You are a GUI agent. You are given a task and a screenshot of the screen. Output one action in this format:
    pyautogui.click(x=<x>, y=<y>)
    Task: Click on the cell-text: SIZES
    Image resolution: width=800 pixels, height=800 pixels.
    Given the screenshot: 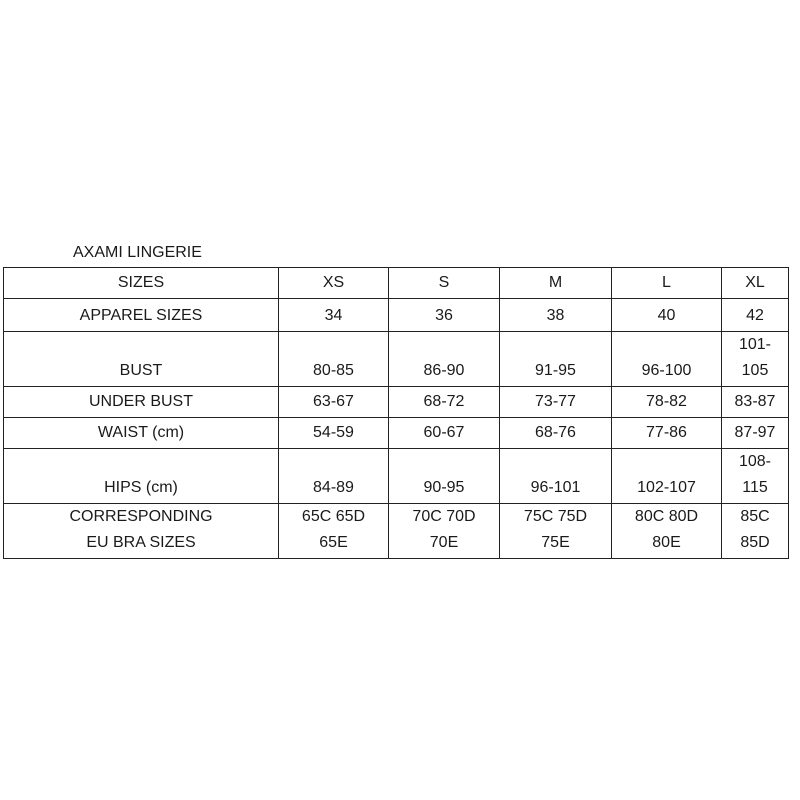 What is the action you would take?
    pyautogui.click(x=141, y=282)
    